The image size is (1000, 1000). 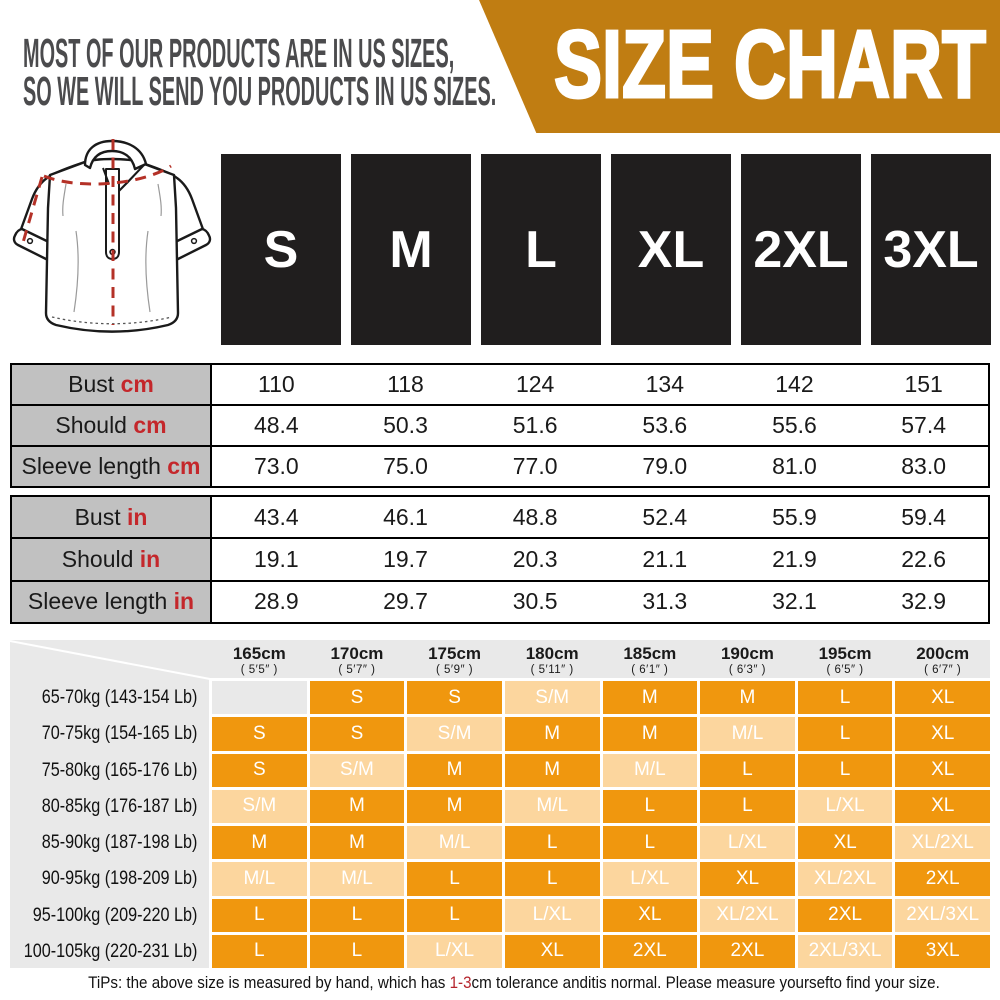 I want to click on measure-value: 19.1, so click(x=276, y=559).